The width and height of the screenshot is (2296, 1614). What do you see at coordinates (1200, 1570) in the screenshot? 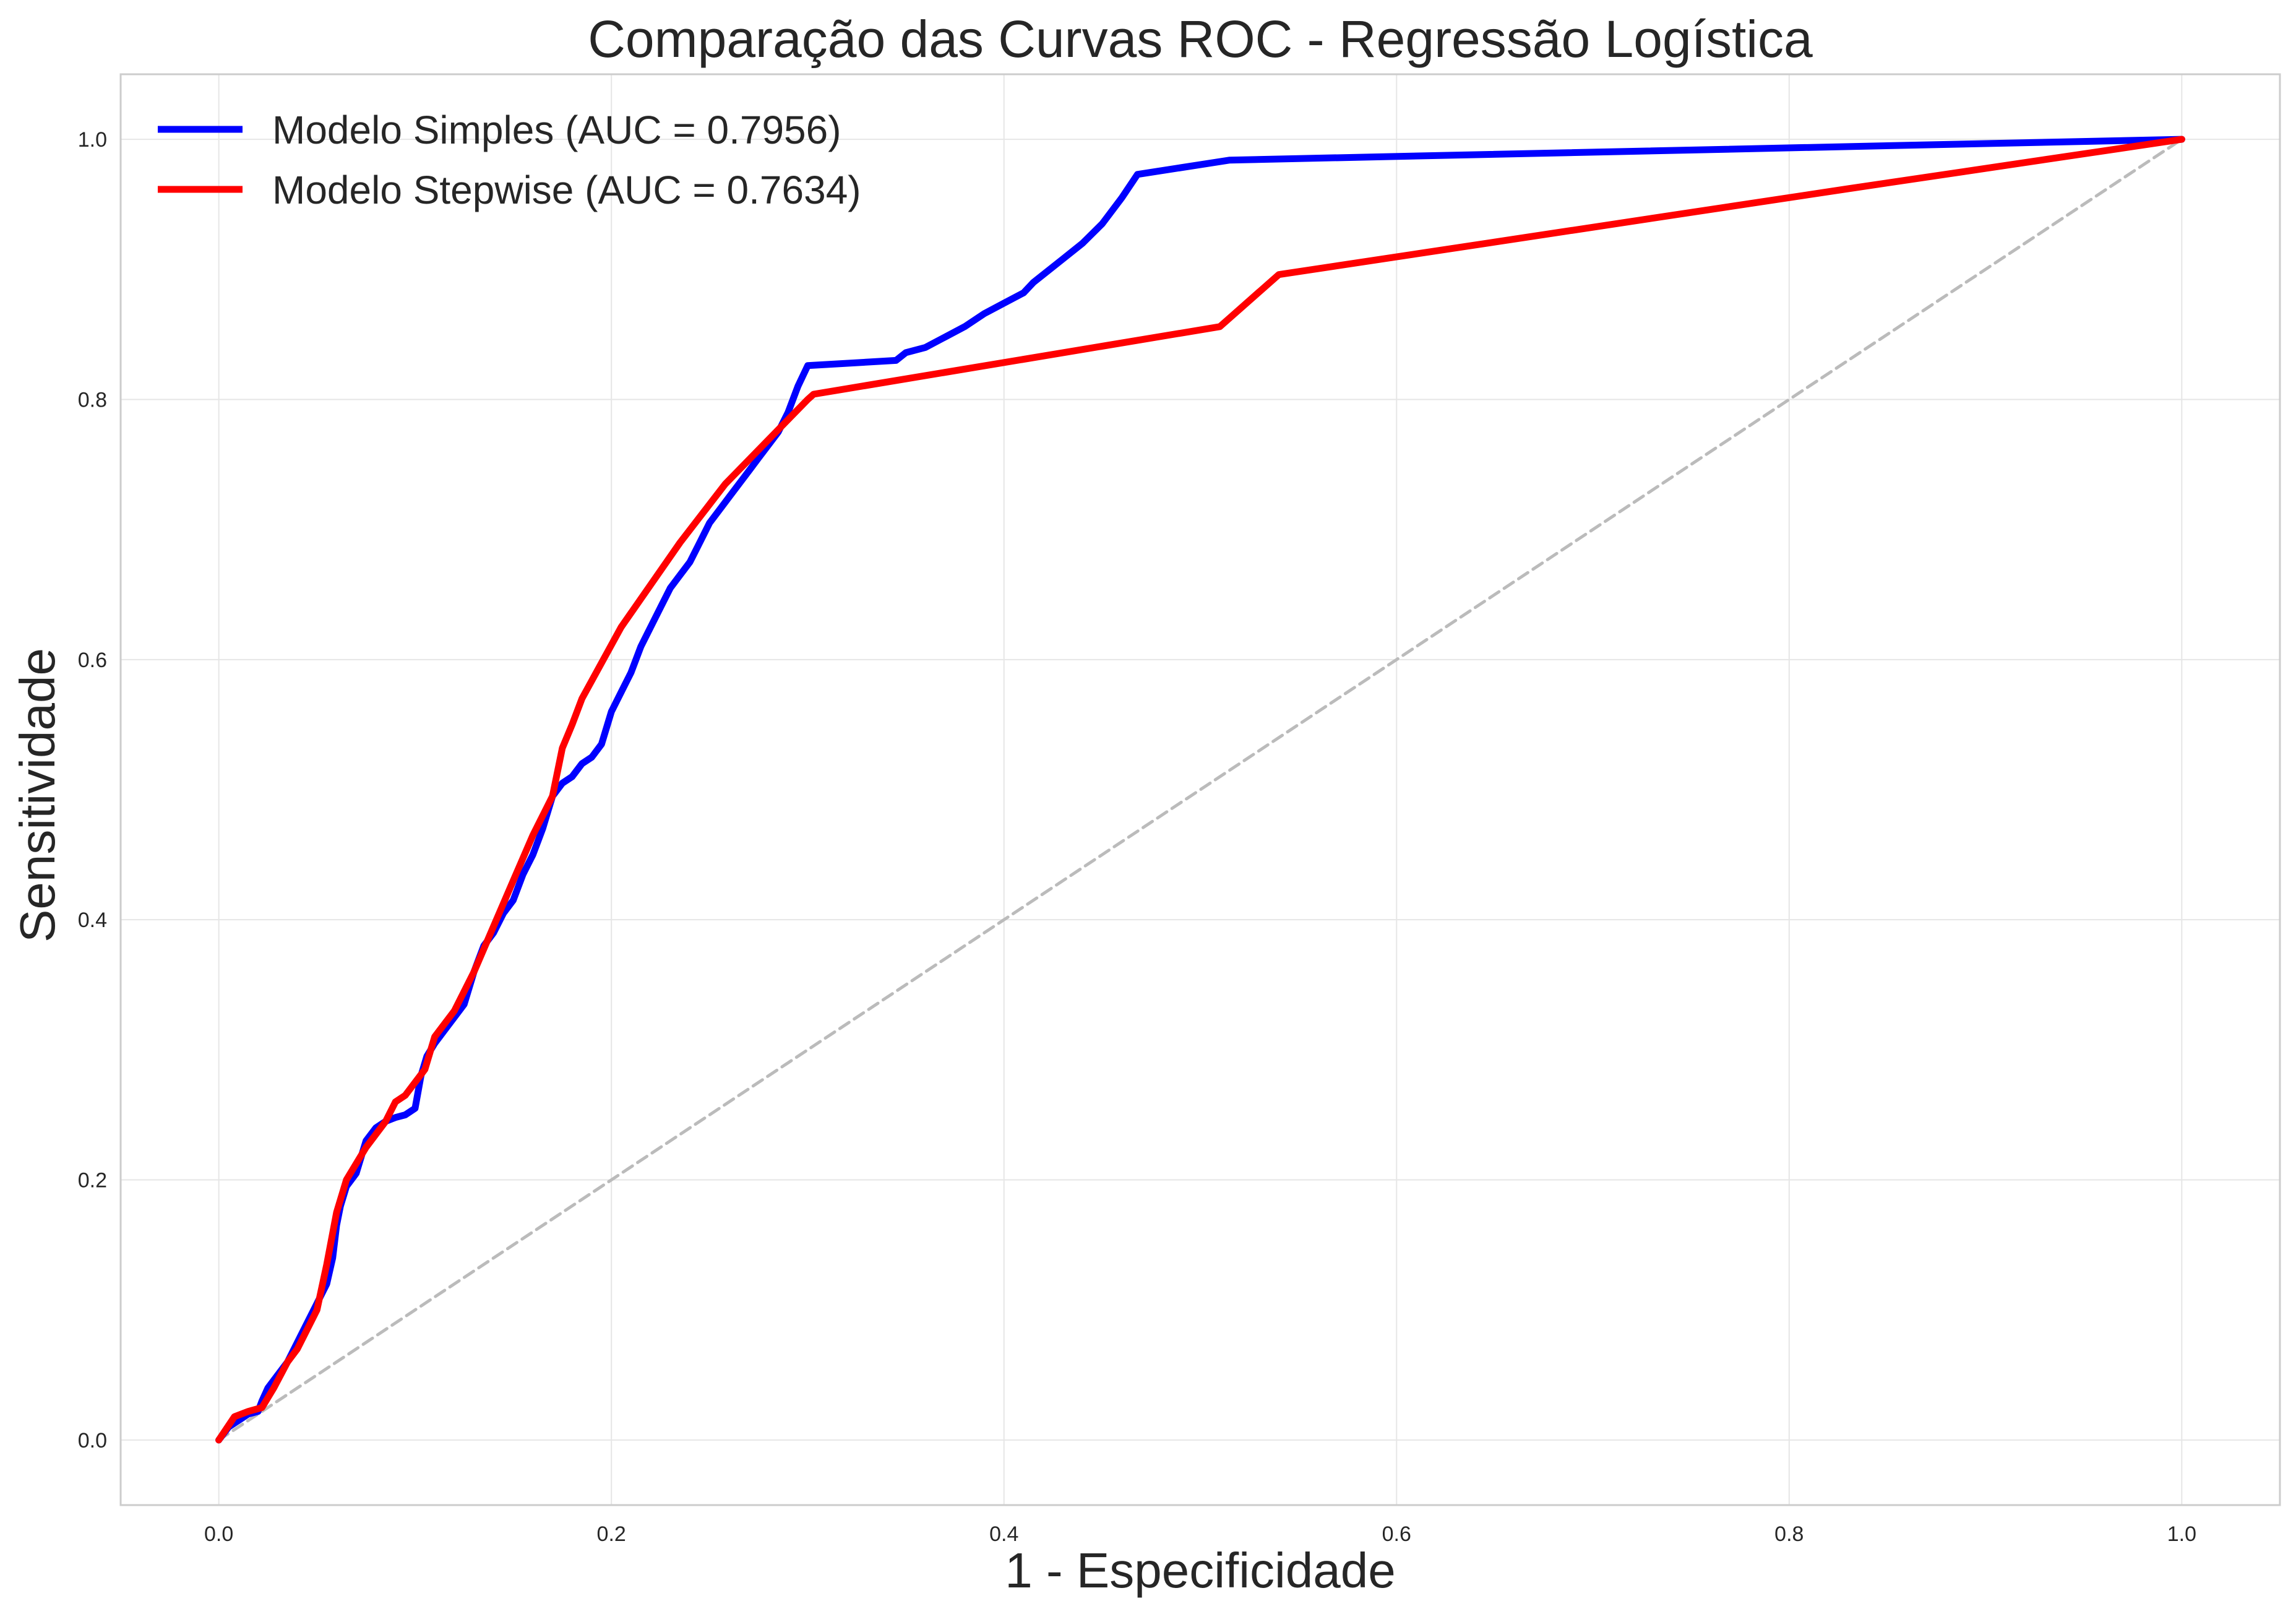
I see `x-axis-label: 1 - Especificidade` at bounding box center [1200, 1570].